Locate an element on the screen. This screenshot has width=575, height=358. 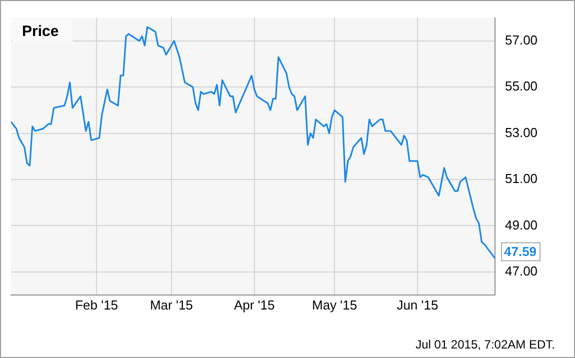
chart-title: Price is located at coordinates (40, 31).